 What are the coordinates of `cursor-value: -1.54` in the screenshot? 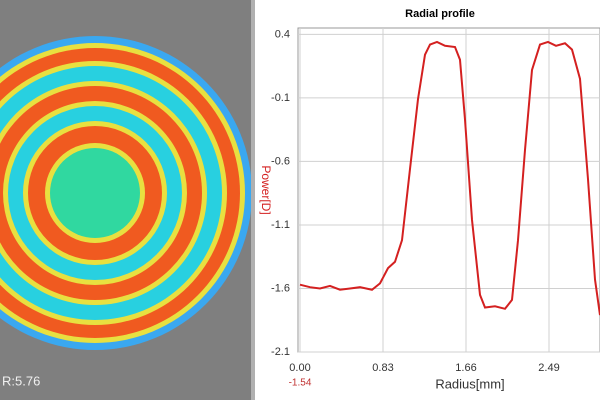 It's located at (300, 383).